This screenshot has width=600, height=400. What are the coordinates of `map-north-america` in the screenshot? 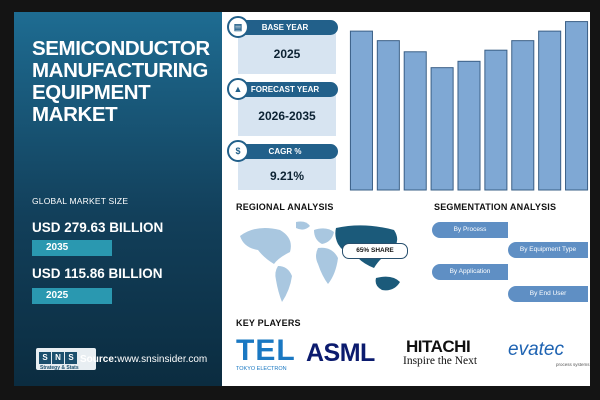 It's located at (265, 246).